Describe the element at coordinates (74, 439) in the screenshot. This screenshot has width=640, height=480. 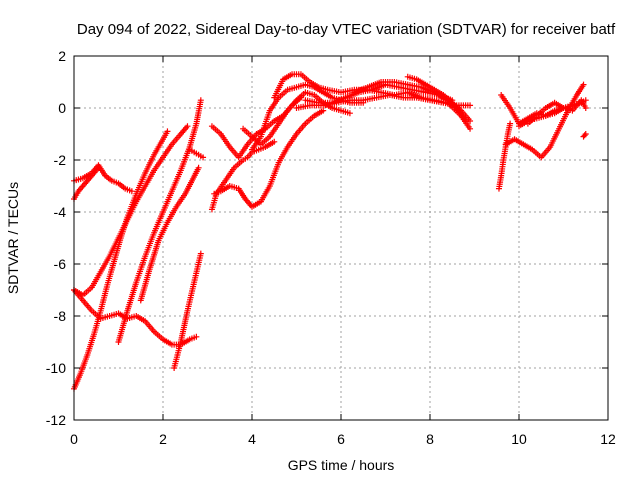
I see `x-tick-label: 0` at that location.